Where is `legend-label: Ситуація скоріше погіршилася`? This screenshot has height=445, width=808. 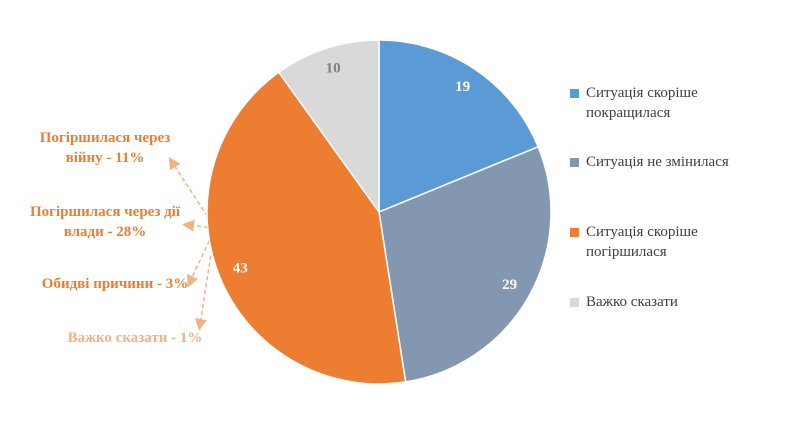 legend-label: Ситуація скоріше погіршилася is located at coordinates (642, 242).